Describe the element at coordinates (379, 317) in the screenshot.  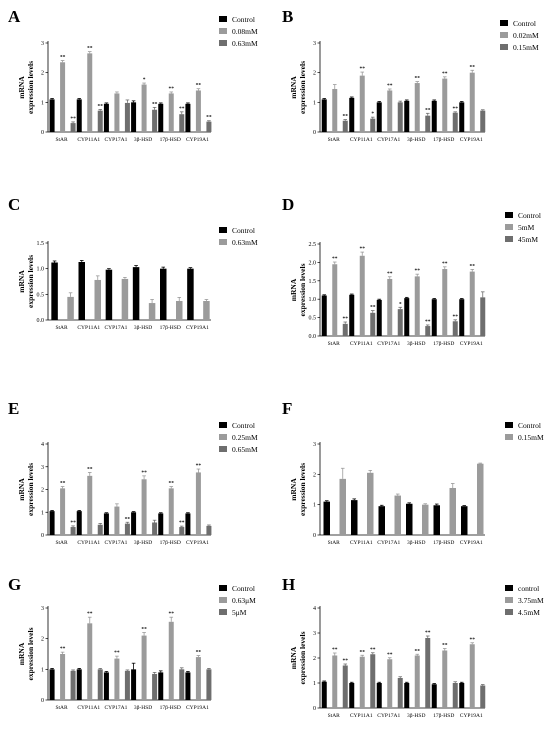
I see `bar-d-s1-c3` at that location.